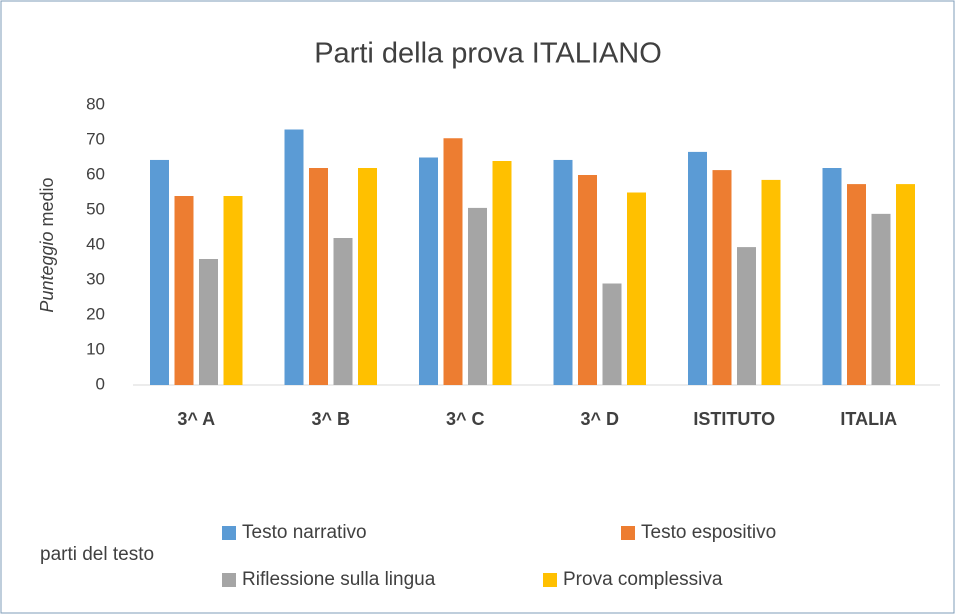 The width and height of the screenshot is (956, 615). I want to click on legend-label: Testo espositivo, so click(708, 532).